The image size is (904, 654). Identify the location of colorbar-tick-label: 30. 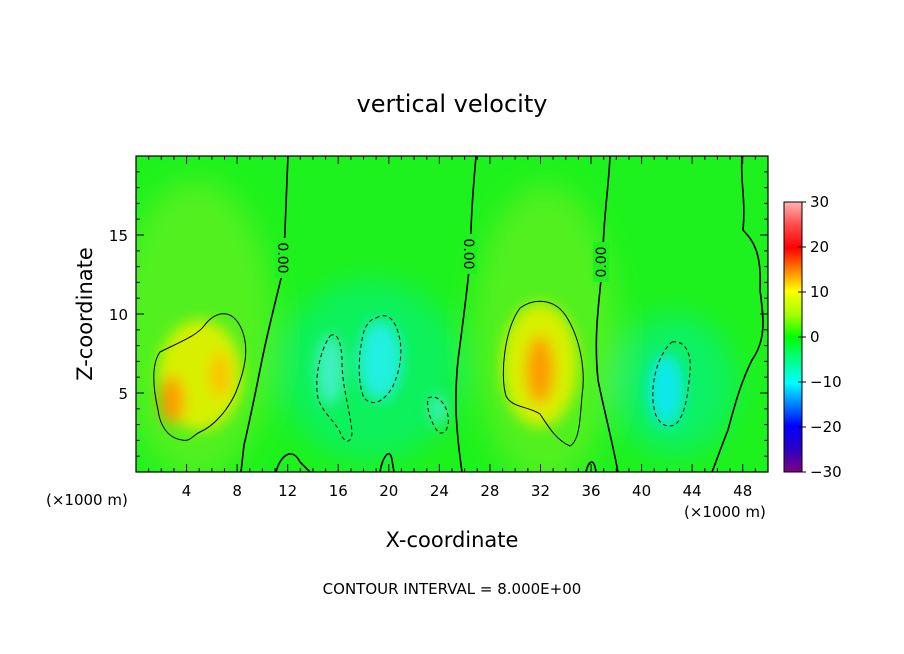
(819, 202).